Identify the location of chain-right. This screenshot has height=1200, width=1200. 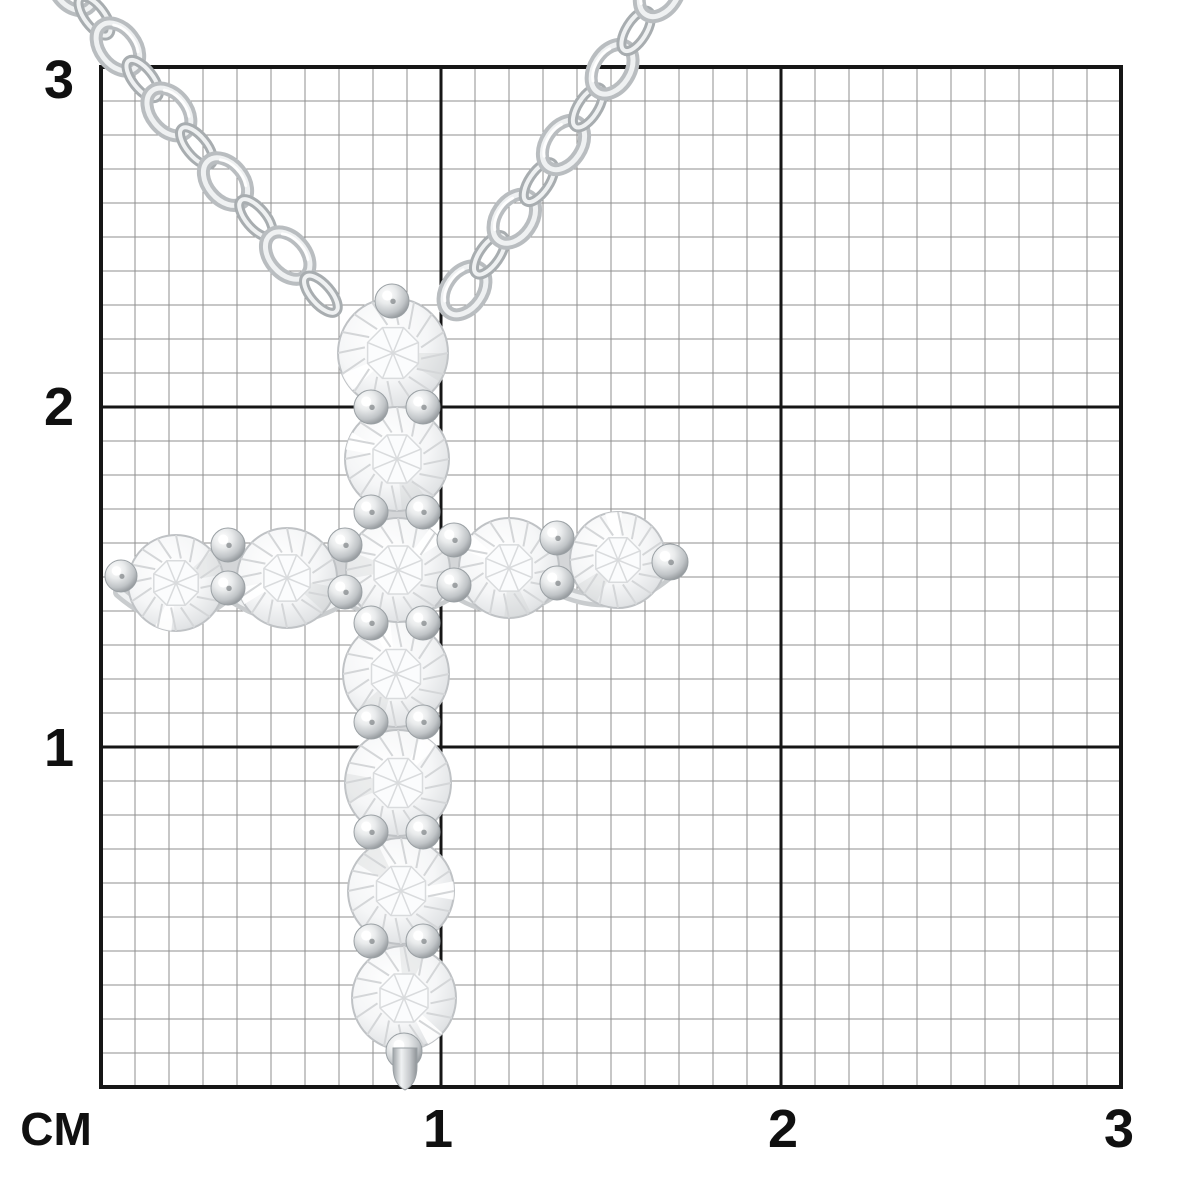
(562, 161).